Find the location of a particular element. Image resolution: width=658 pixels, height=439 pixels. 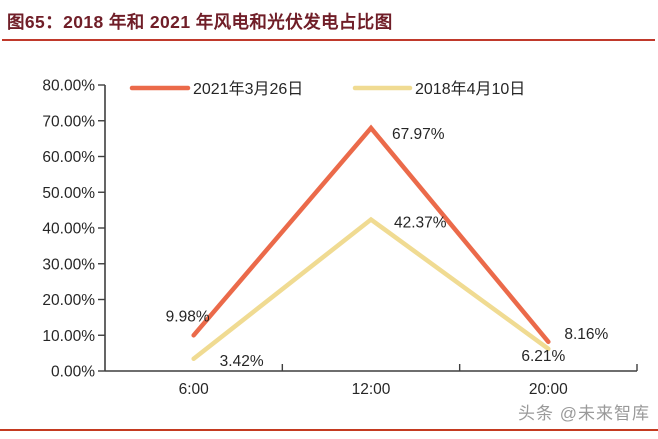

x-axis-tick-label: 6:00 is located at coordinates (194, 389).